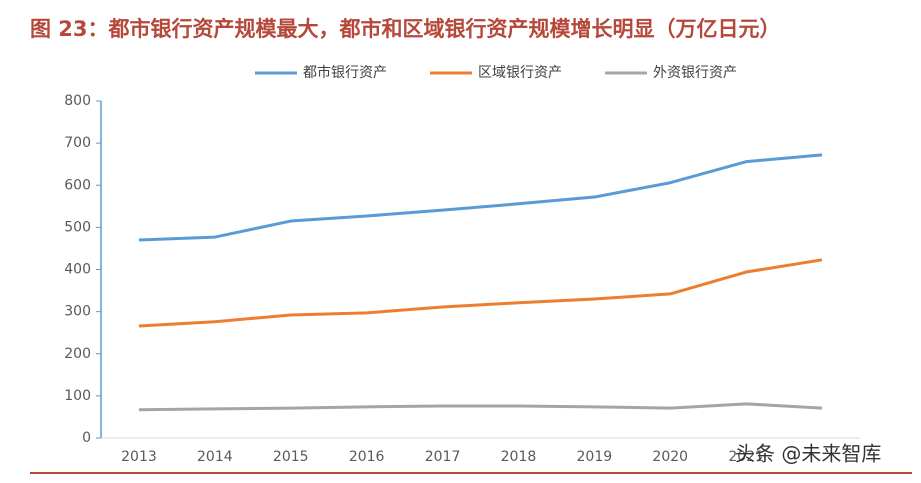 The image size is (921, 483). Describe the element at coordinates (520, 73) in the screenshot. I see `legend-label: 区域银行资产` at that location.